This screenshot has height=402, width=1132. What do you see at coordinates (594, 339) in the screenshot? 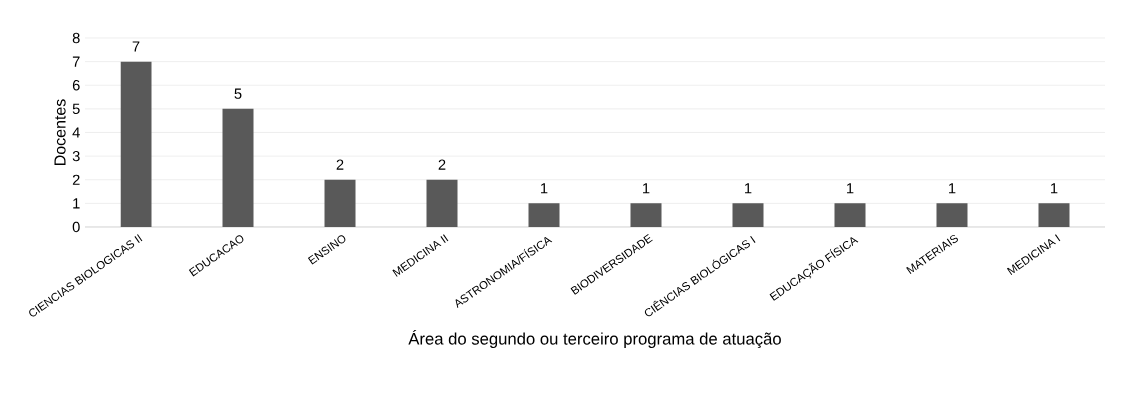
I see `x-axis-title: Área do segundo ou terceiro programa de atuação` at bounding box center [594, 339].